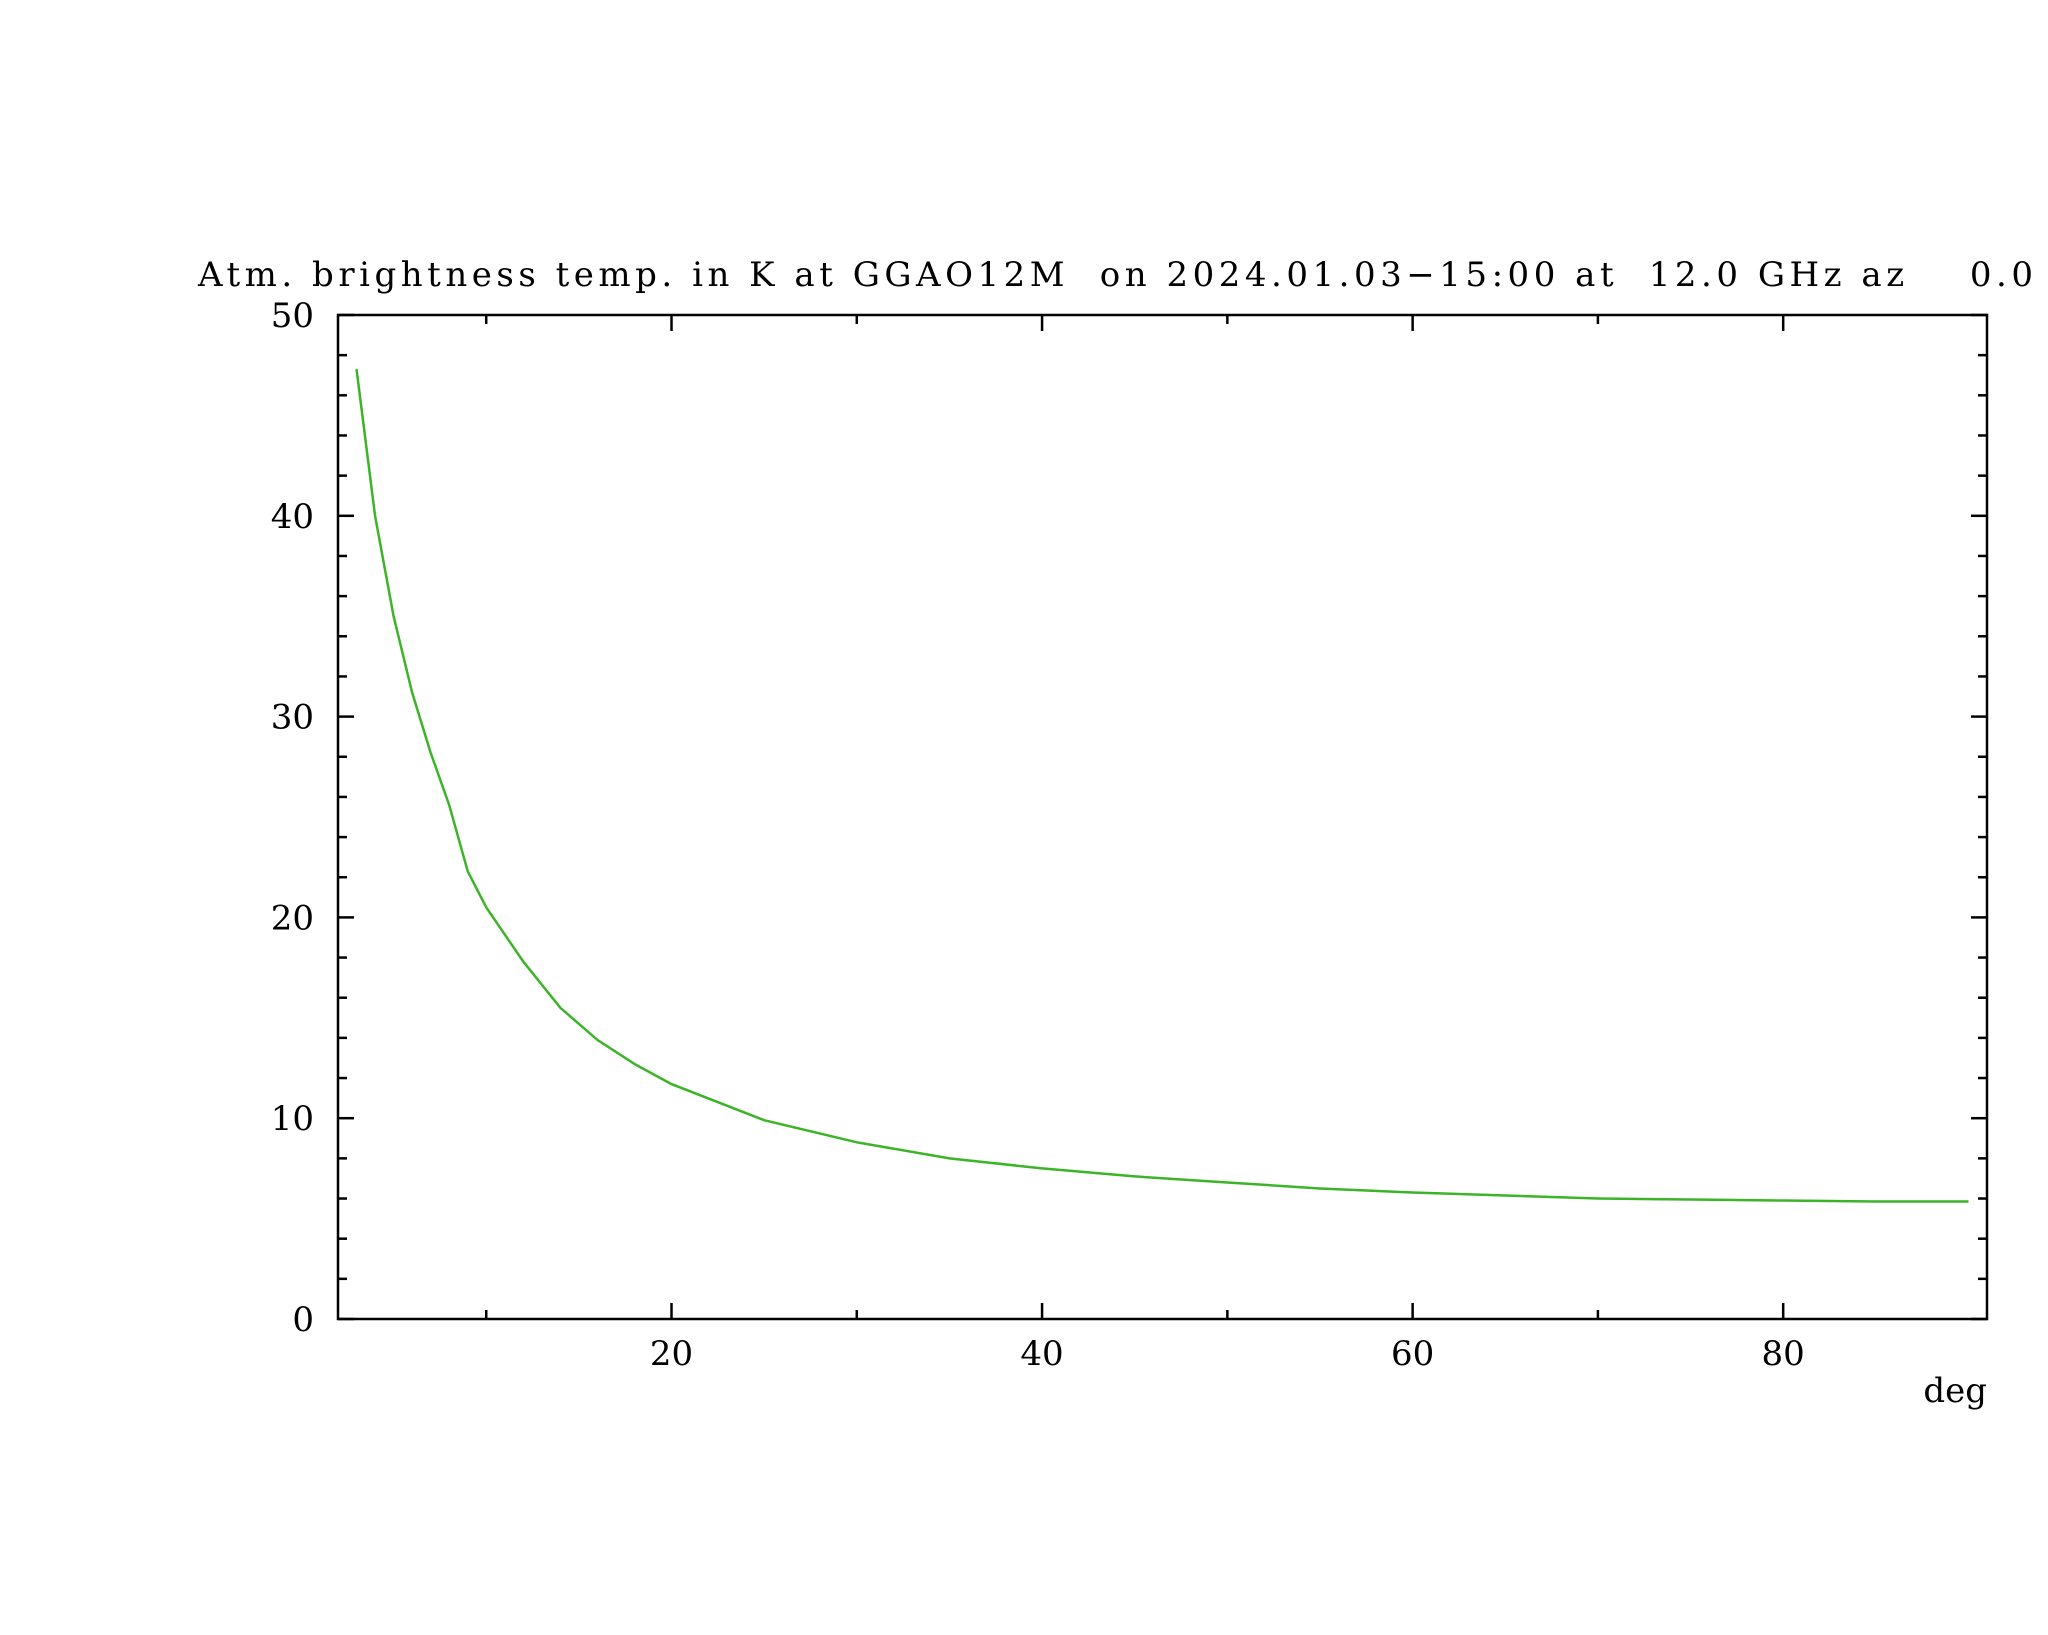 This screenshot has height=1635, width=2048. Describe the element at coordinates (292, 1119) in the screenshot. I see `y-tick-label: 10` at that location.